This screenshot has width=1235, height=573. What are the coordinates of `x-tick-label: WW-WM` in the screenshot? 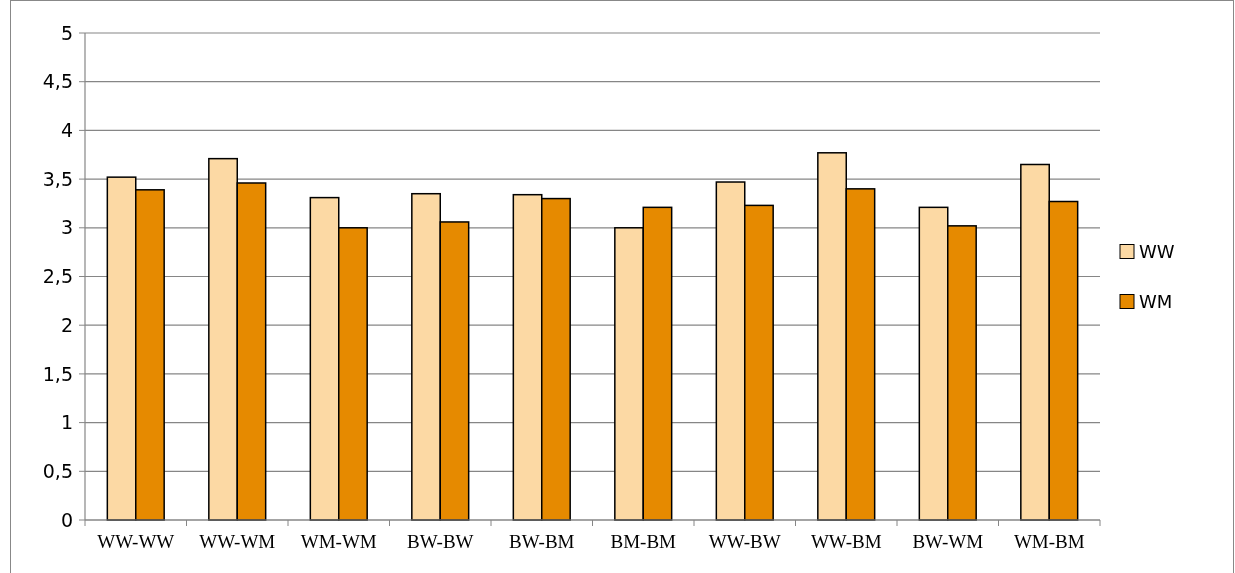 It's located at (237, 541).